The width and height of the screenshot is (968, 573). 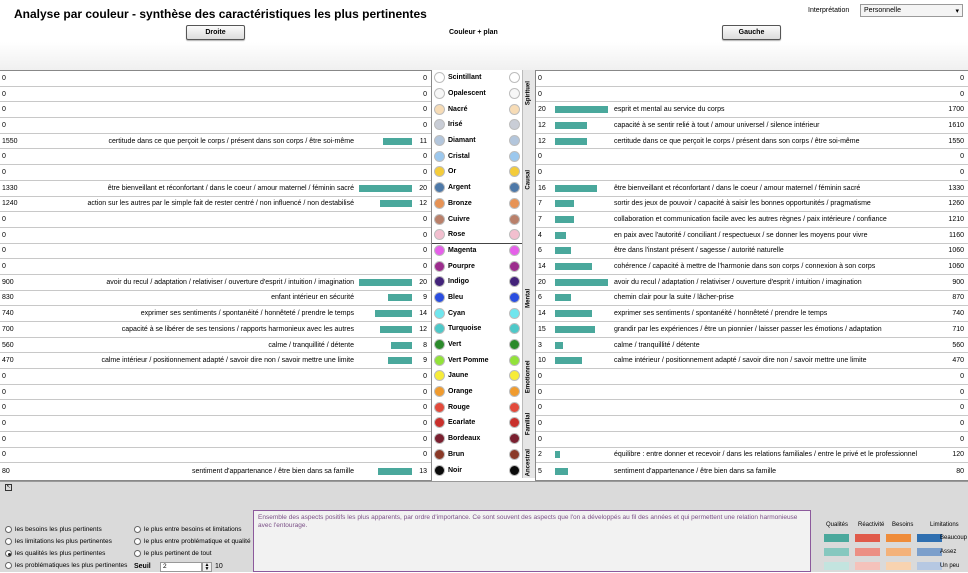 I want to click on plan-band, so click(x=528, y=462).